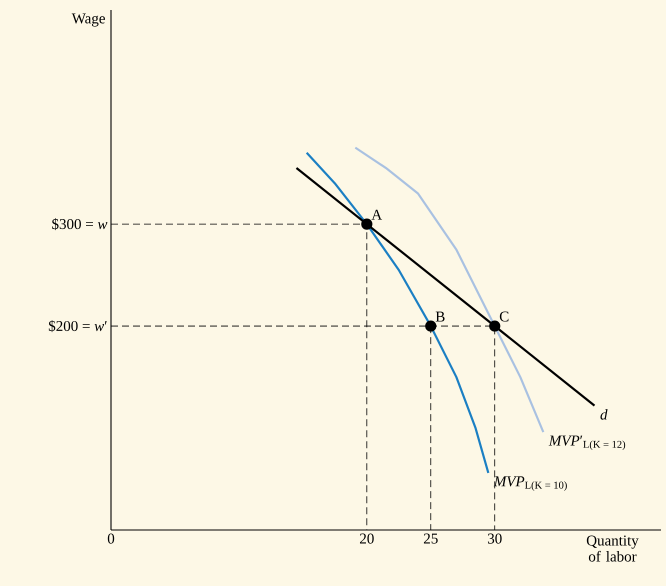 The width and height of the screenshot is (666, 586). I want to click on series-label: MVP′$_{L(K = 12)}$, so click(587, 443).